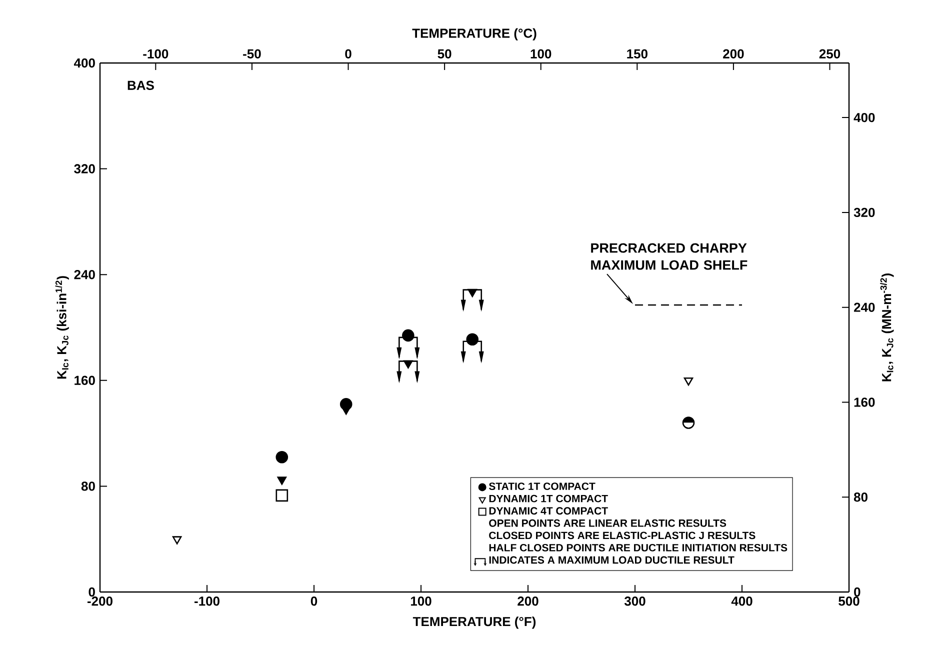 Image resolution: width=933 pixels, height=653 pixels. What do you see at coordinates (84, 169) in the screenshot?
I see `y-tick-label: 320` at bounding box center [84, 169].